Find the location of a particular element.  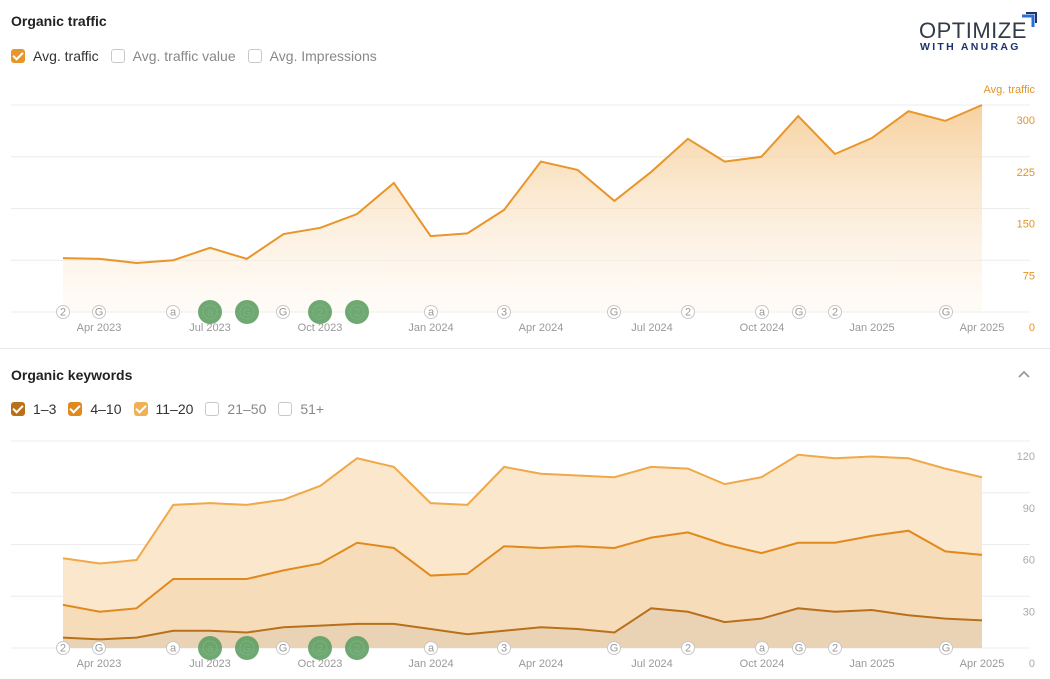

keywords-legend-item-4: 51+ is located at coordinates (301, 409).